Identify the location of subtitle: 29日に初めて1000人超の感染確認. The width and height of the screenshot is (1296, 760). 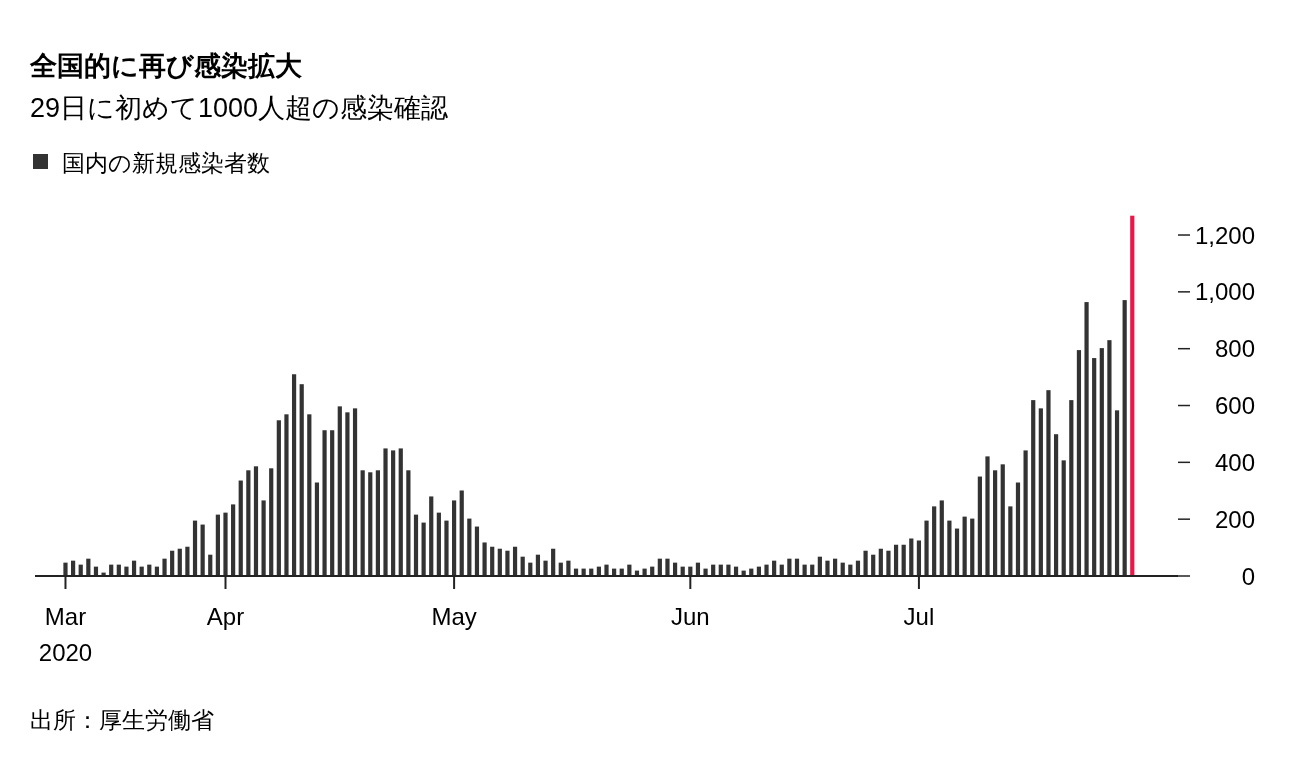
(239, 108).